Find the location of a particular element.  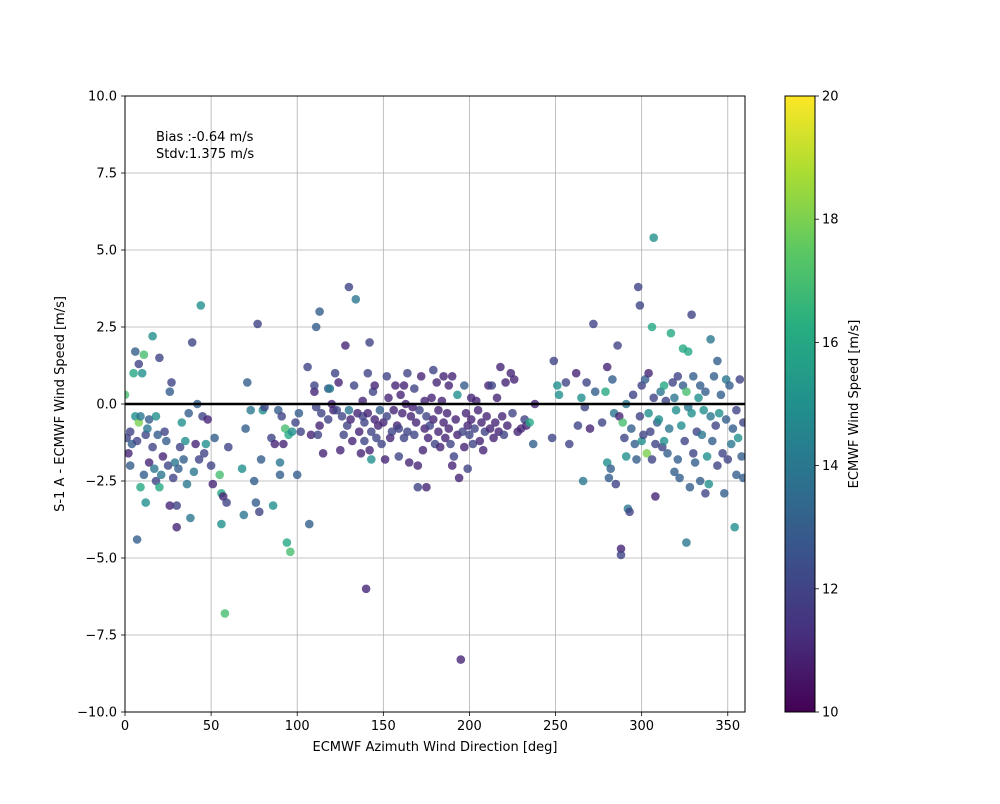

y-tick-label: −2.5 is located at coordinates (101, 482).